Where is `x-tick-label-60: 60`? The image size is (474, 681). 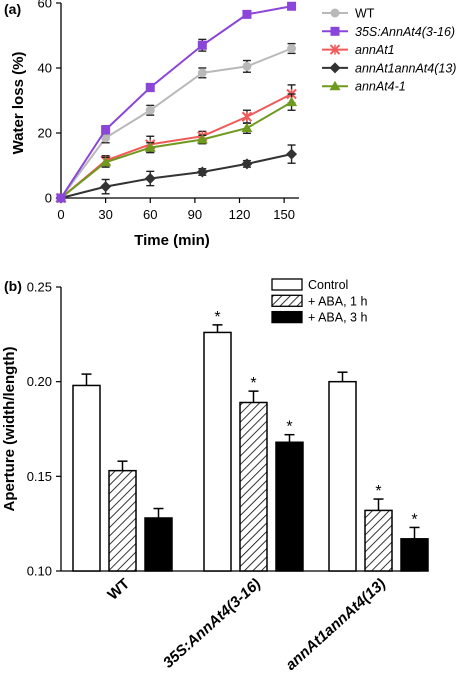
x-tick-label-60: 60 is located at coordinates (150, 214).